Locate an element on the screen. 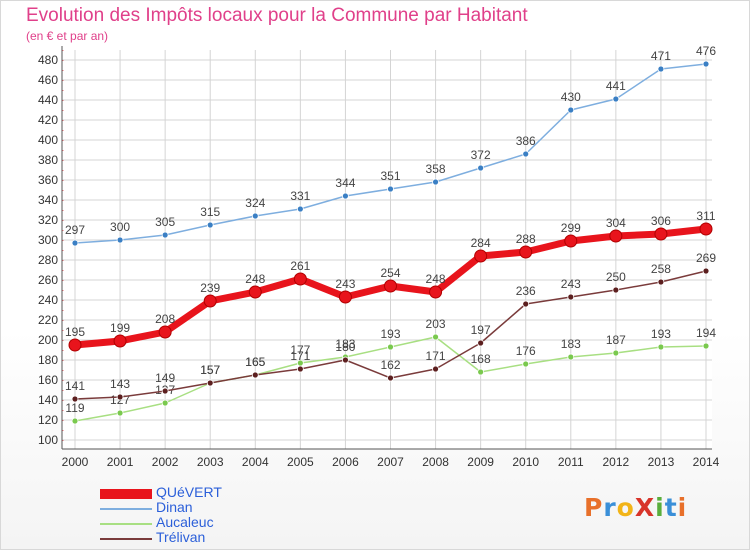 Image resolution: width=750 pixels, height=550 pixels. x-tick-label: 2002 is located at coordinates (165, 462).